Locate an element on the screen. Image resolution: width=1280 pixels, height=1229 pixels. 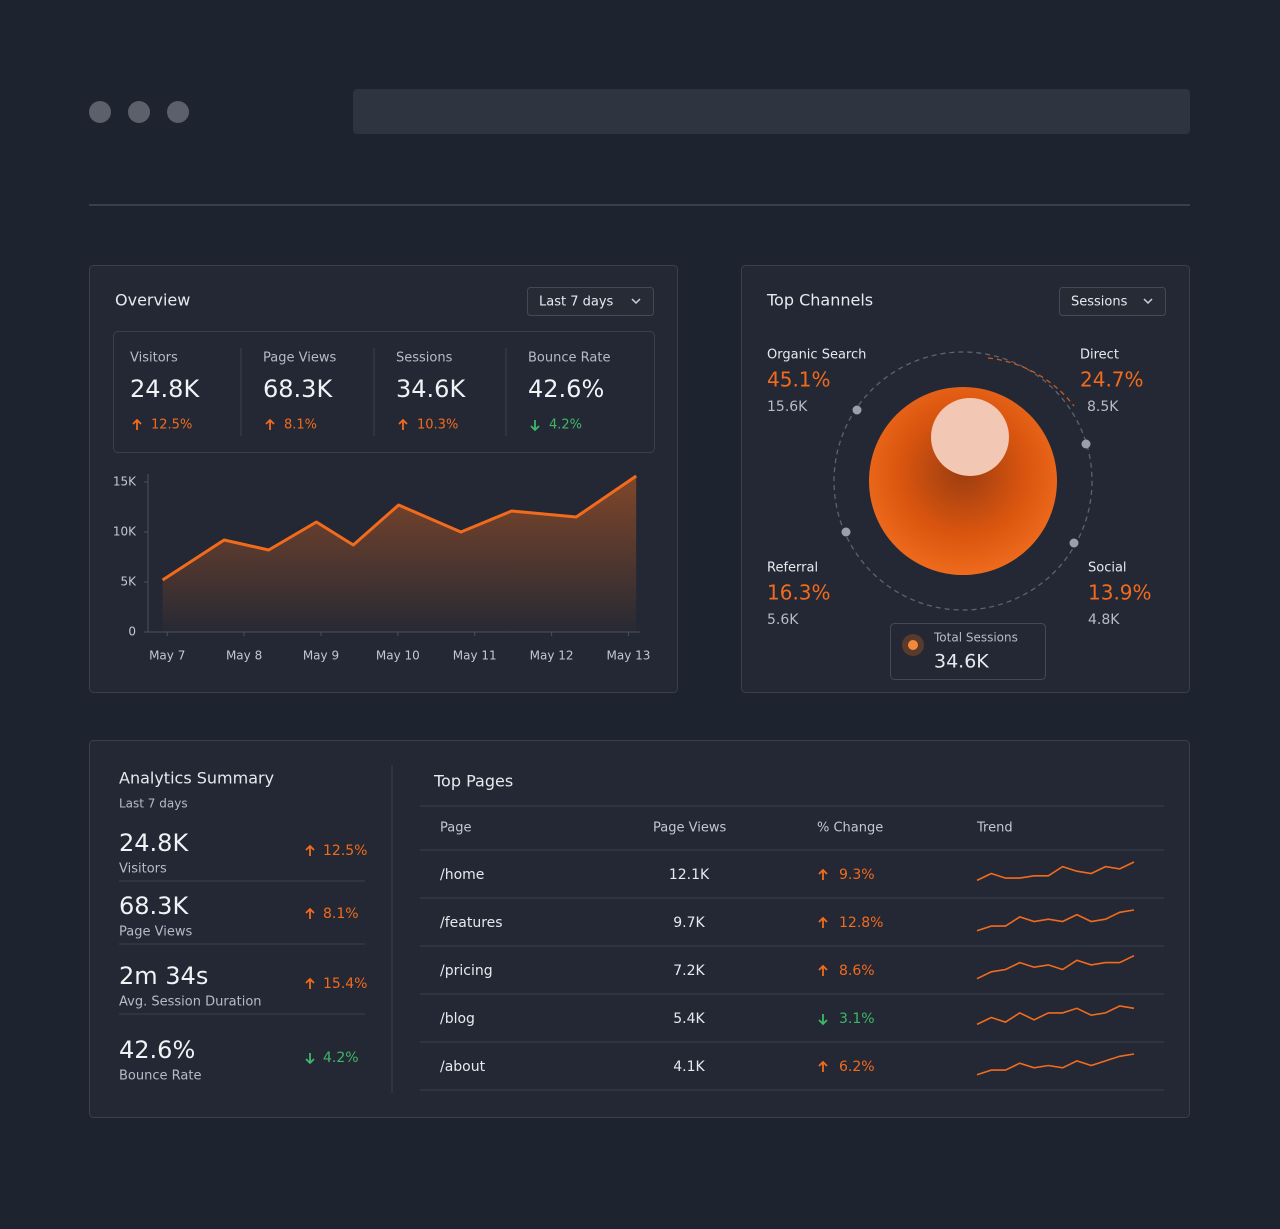
area is located at coordinates (399, 554).